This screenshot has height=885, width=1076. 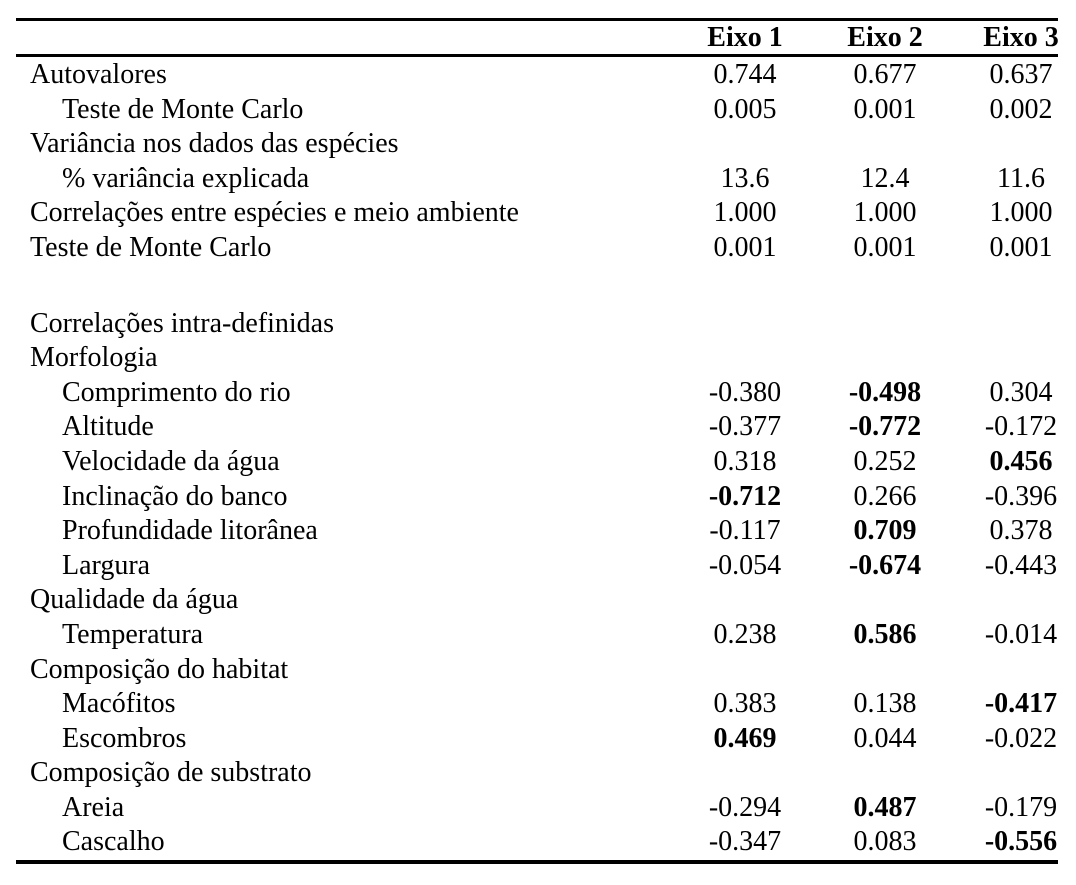 I want to click on row-label: Cascalho, so click(x=113, y=842).